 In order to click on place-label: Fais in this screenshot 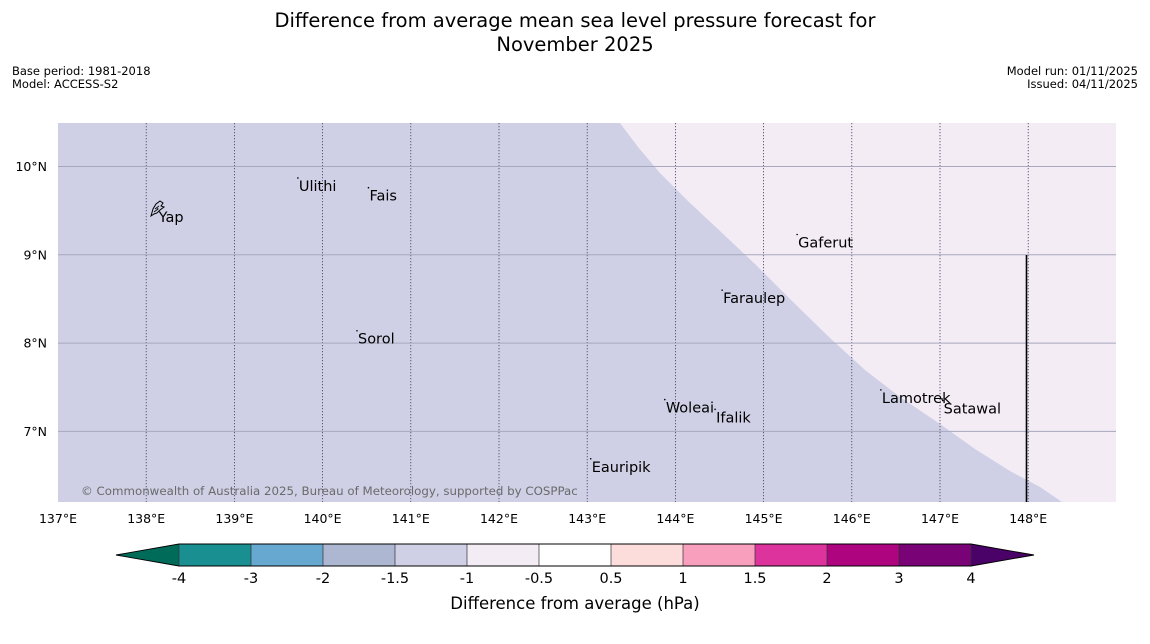, I will do `click(382, 197)`.